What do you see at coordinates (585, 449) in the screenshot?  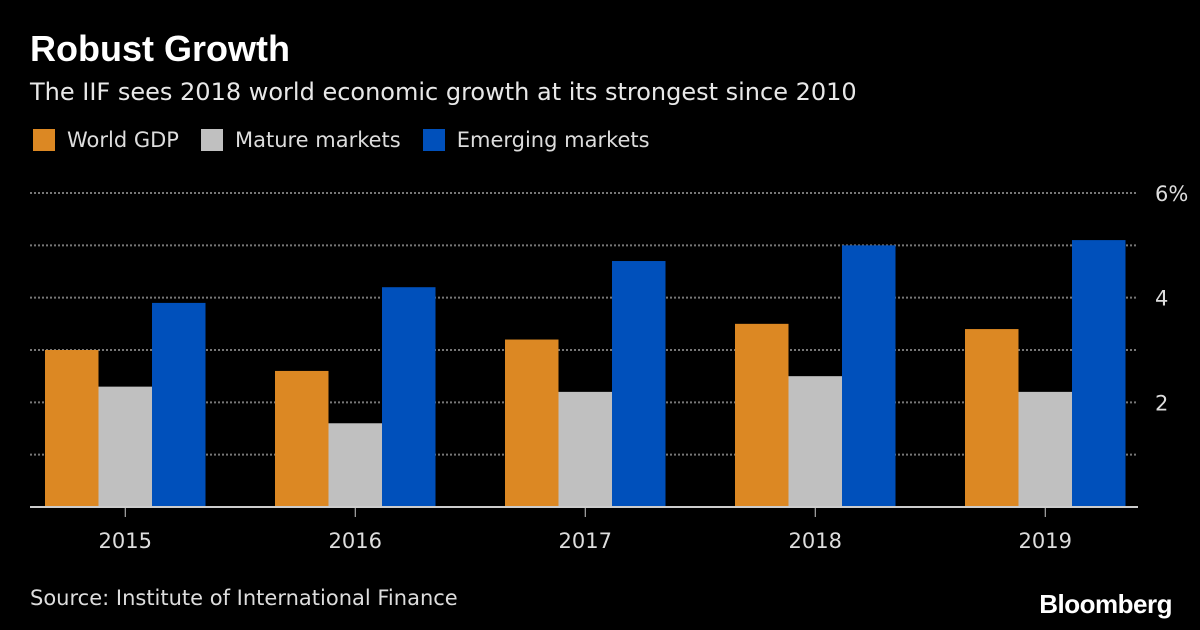 I see `bar-mature-markets-2017` at bounding box center [585, 449].